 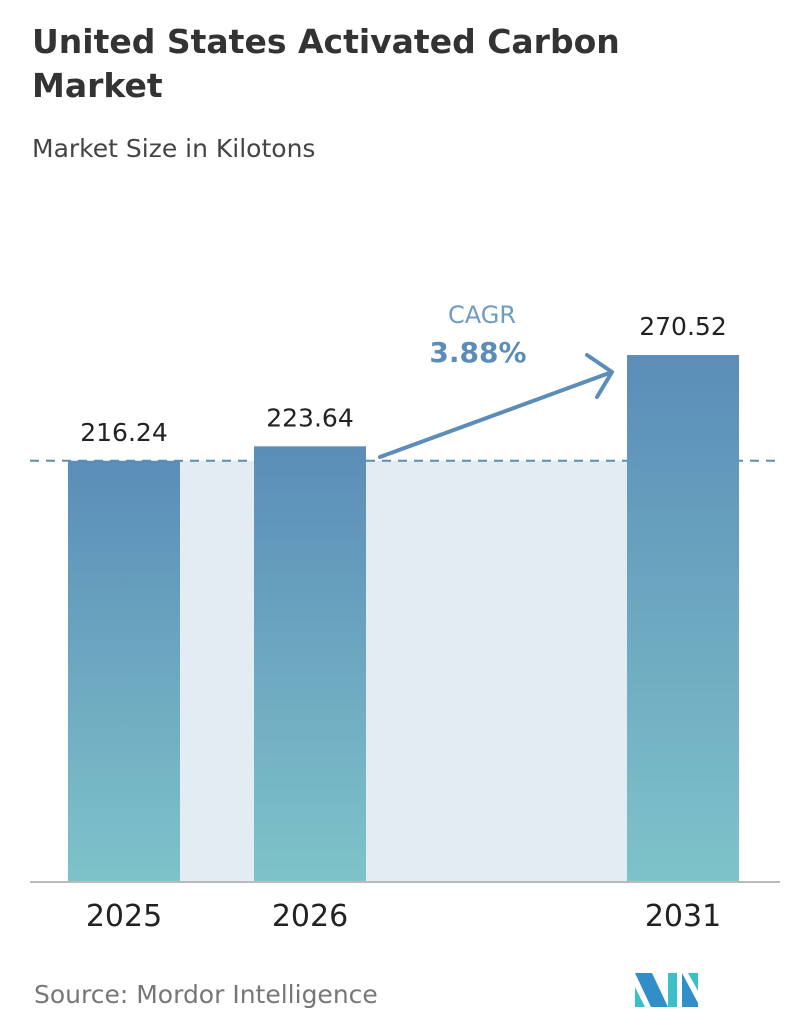 I want to click on bar-2025, so click(x=124, y=671).